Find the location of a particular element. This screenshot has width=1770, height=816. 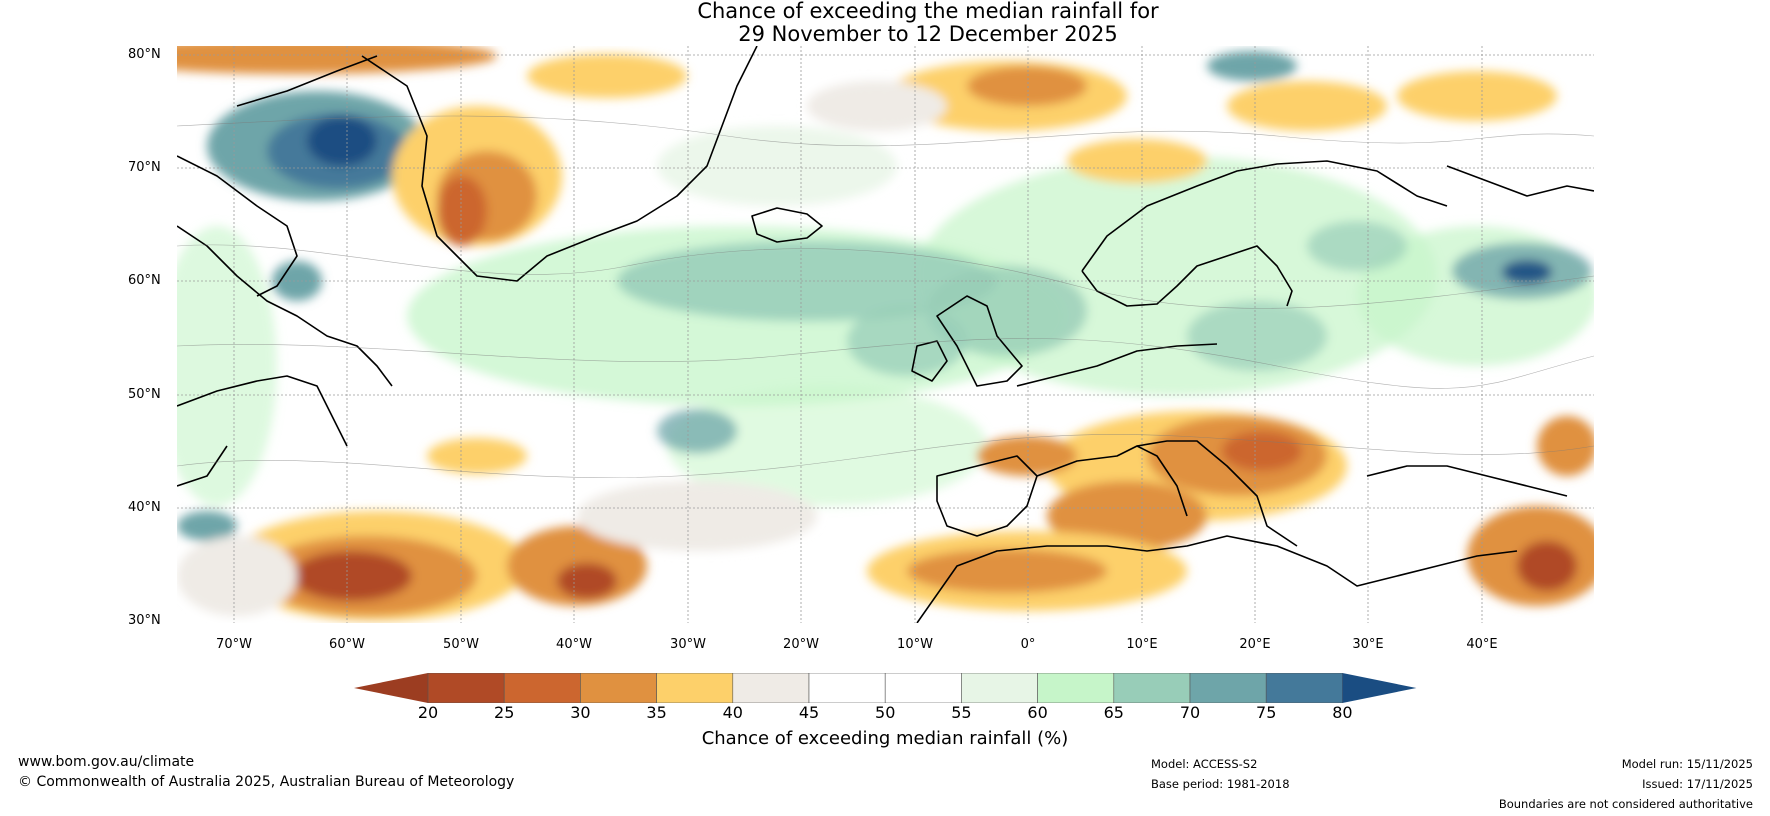

lon-label-20w: 20°W is located at coordinates (801, 644).